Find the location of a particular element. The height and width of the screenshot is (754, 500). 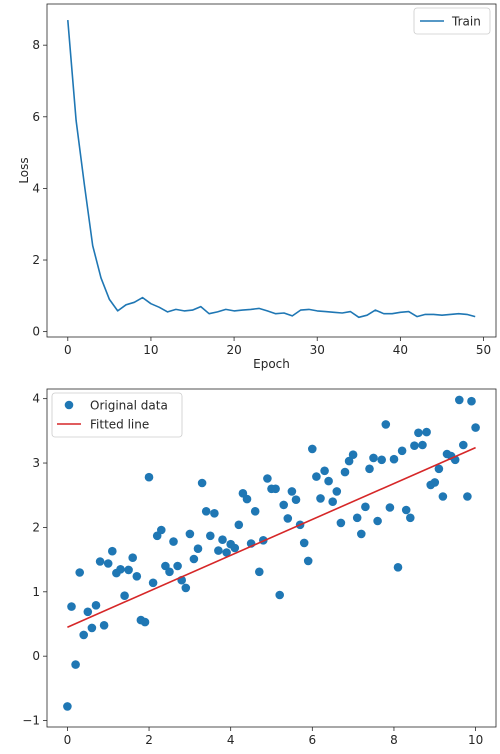

x-tick-label: 2 is located at coordinates (149, 740).